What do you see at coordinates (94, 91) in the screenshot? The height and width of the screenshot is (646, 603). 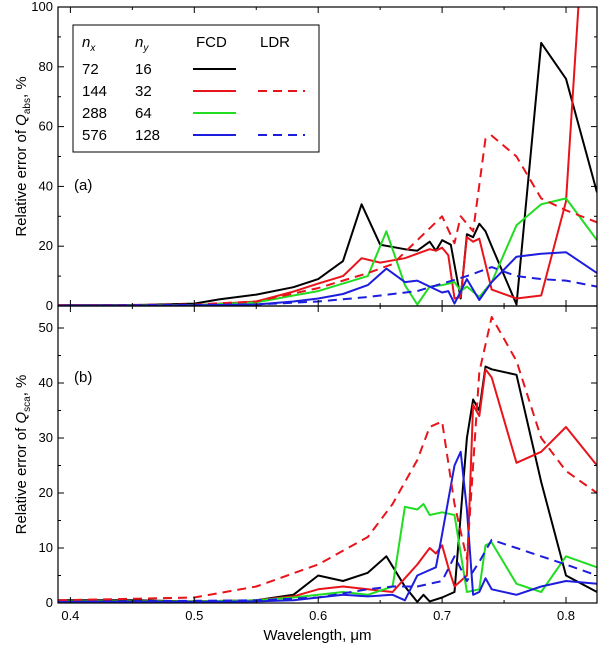 I see `legend-nx: 144` at bounding box center [94, 91].